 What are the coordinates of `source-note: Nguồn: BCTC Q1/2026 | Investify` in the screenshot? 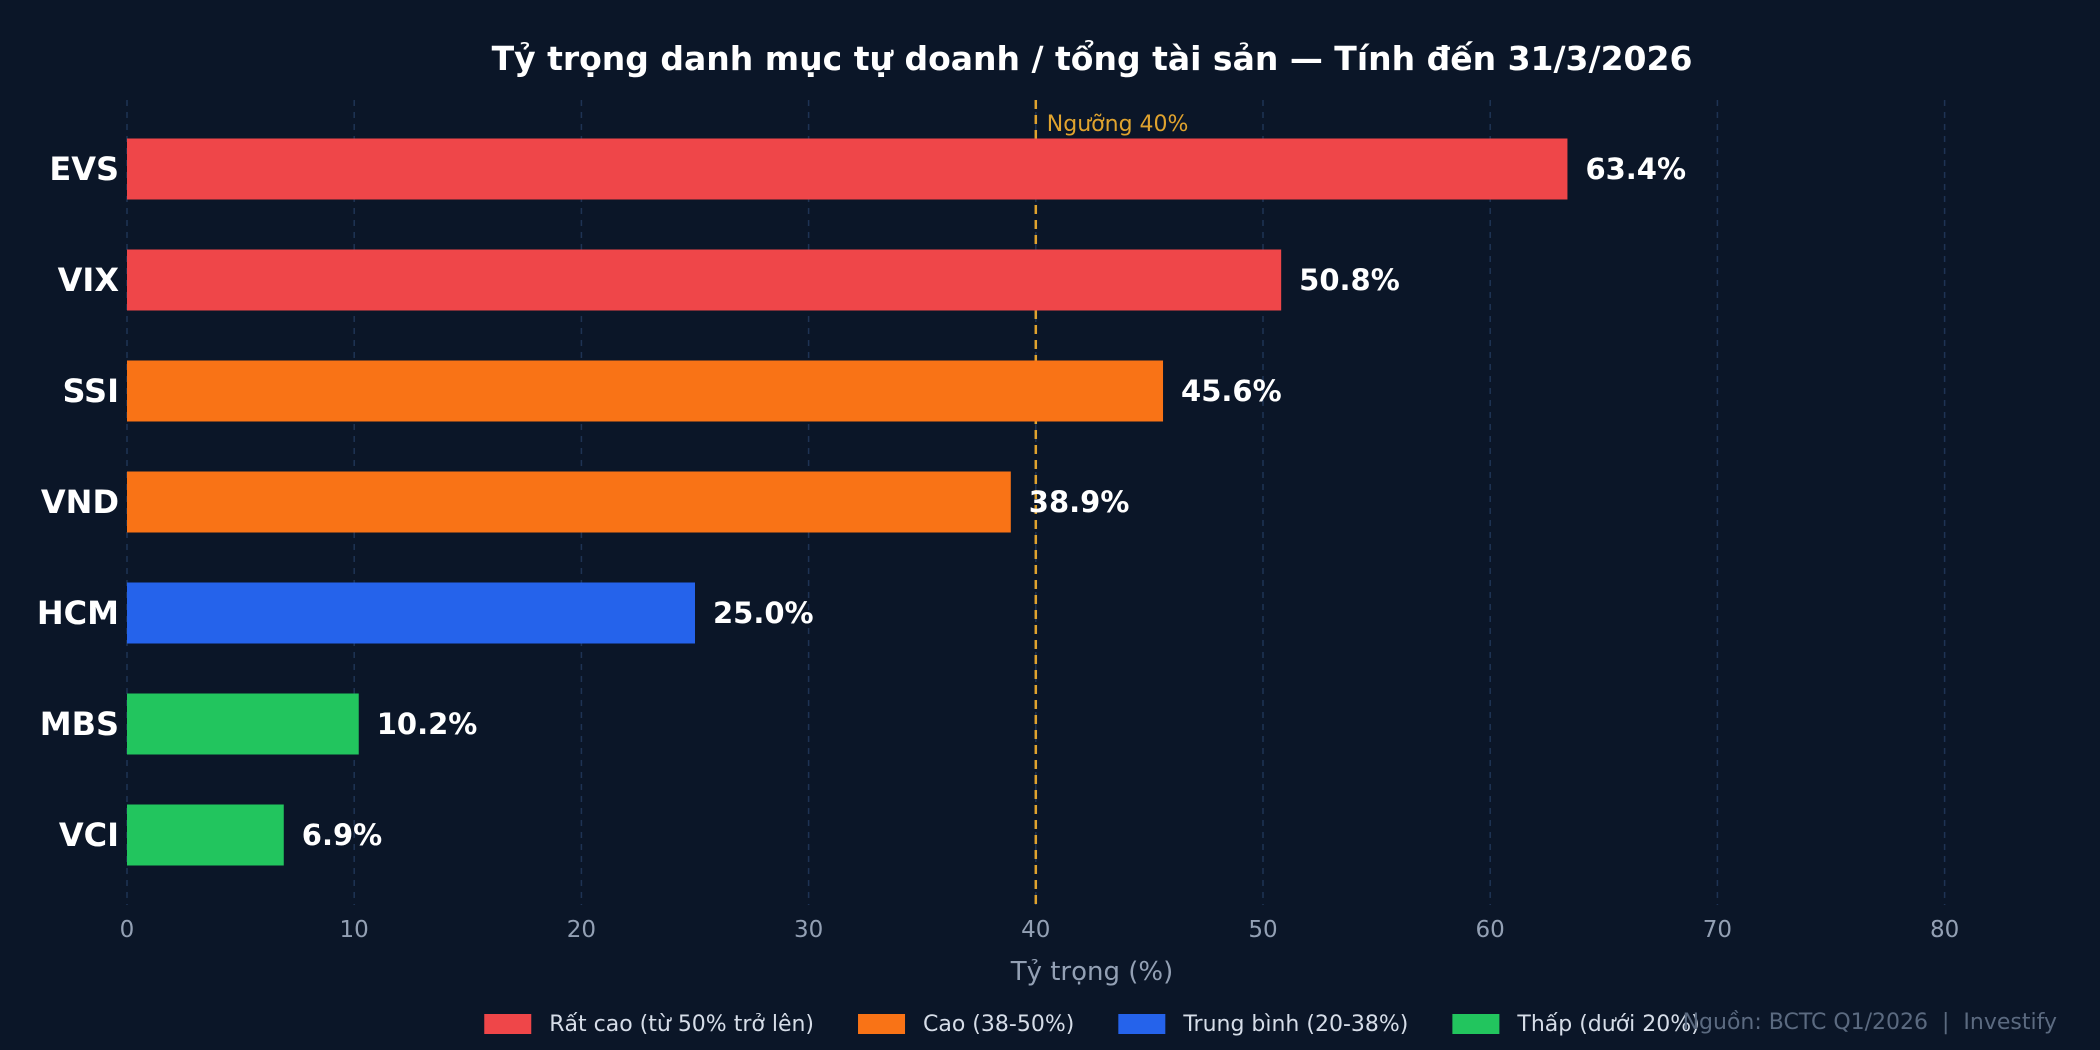 It's located at (1870, 1022).